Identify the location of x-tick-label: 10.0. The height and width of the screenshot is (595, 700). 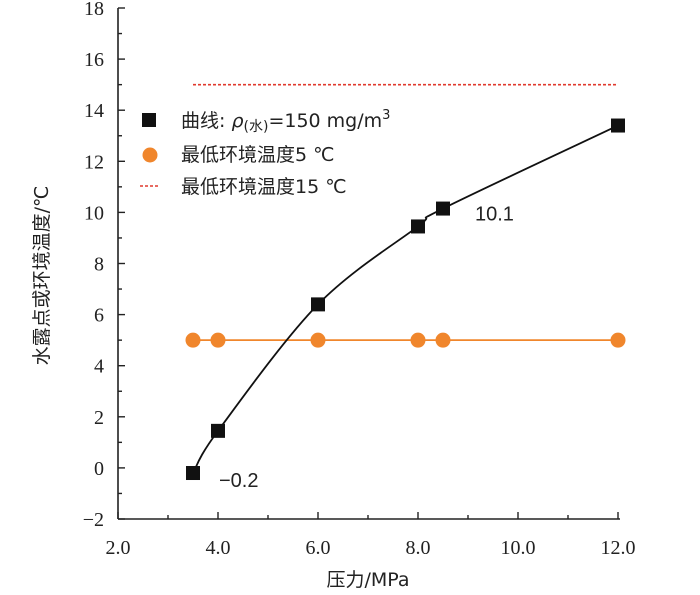
(518, 548).